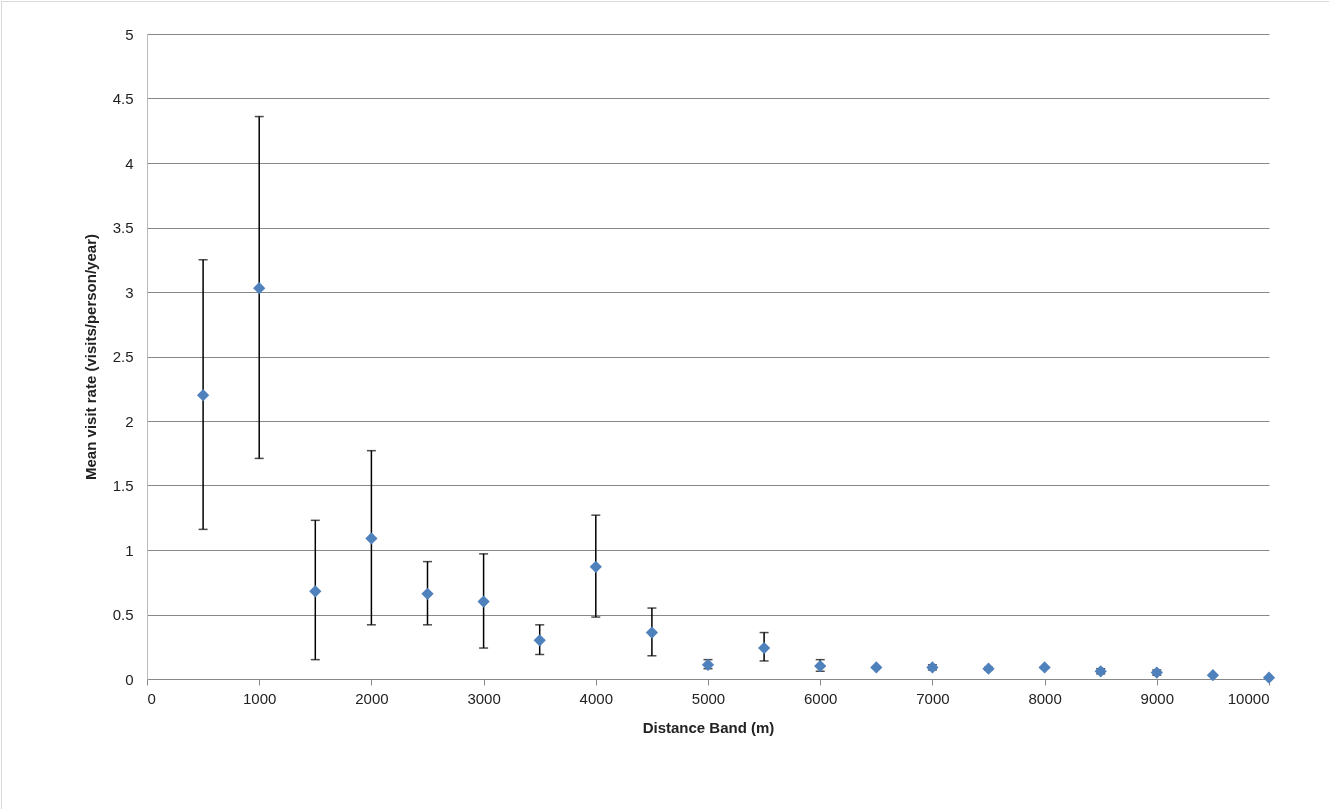 Image resolution: width=1330 pixels, height=810 pixels. Describe the element at coordinates (596, 698) in the screenshot. I see `x-tick-label: 4000` at that location.